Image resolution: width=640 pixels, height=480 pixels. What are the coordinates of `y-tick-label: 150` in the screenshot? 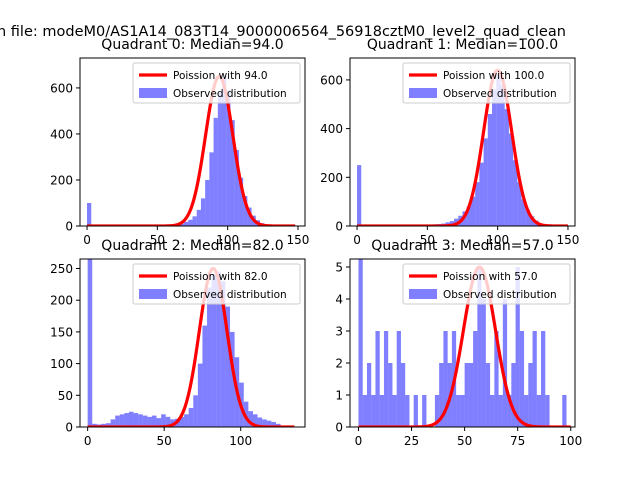 It's located at (61, 332).